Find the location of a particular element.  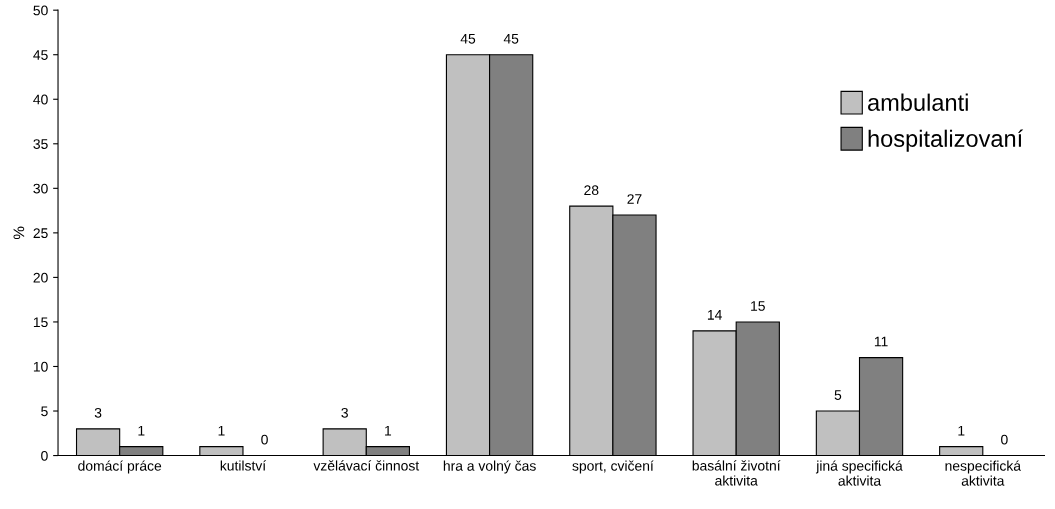

data-label: 14 is located at coordinates (714, 315).